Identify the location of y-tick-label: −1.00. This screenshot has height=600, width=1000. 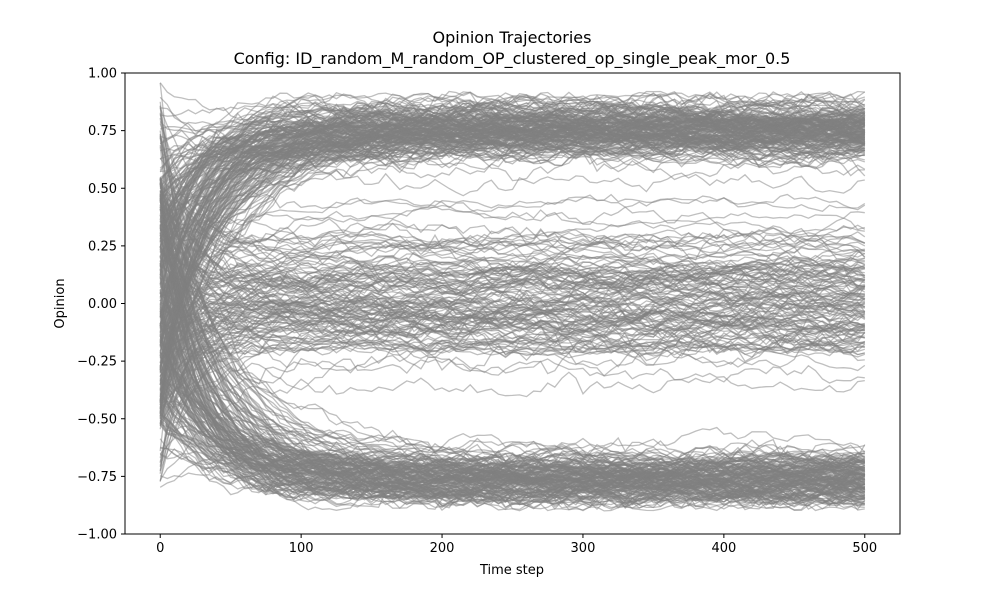
(97, 535).